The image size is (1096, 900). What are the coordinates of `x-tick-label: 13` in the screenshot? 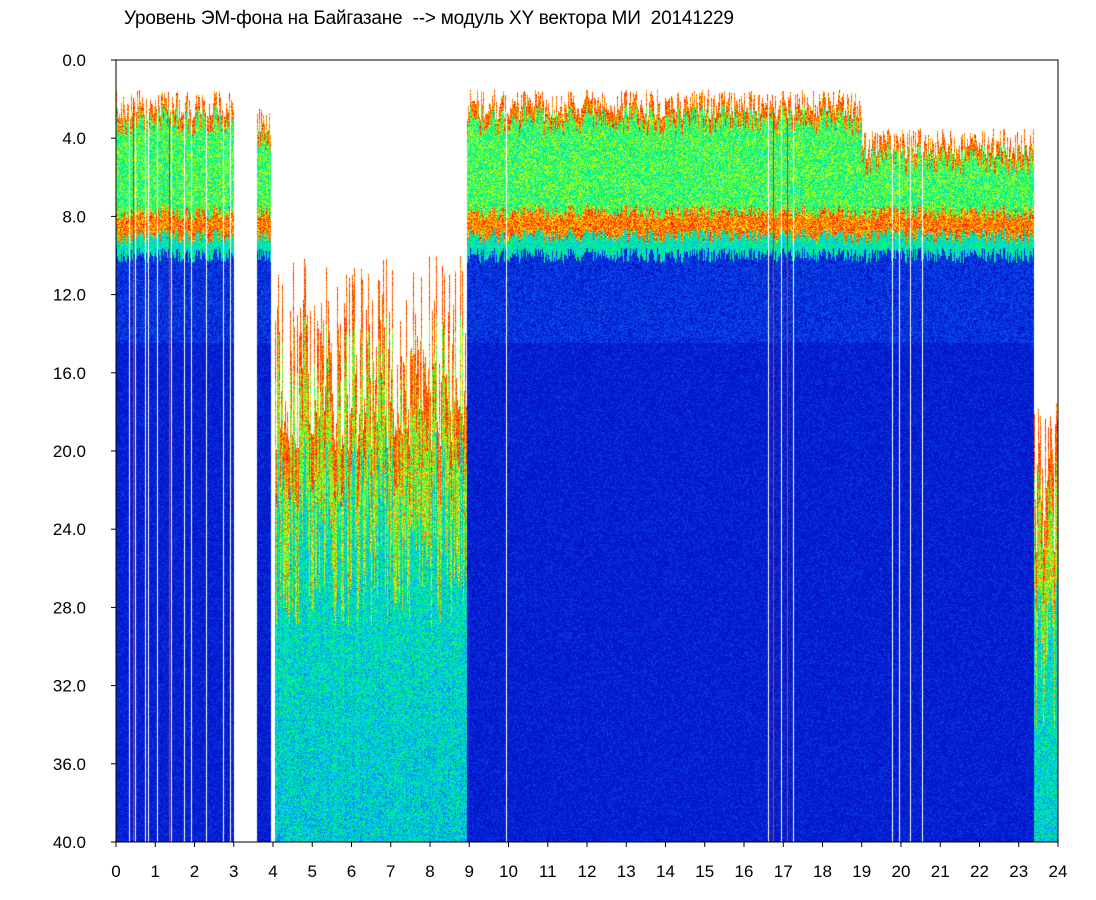 It's located at (626, 871).